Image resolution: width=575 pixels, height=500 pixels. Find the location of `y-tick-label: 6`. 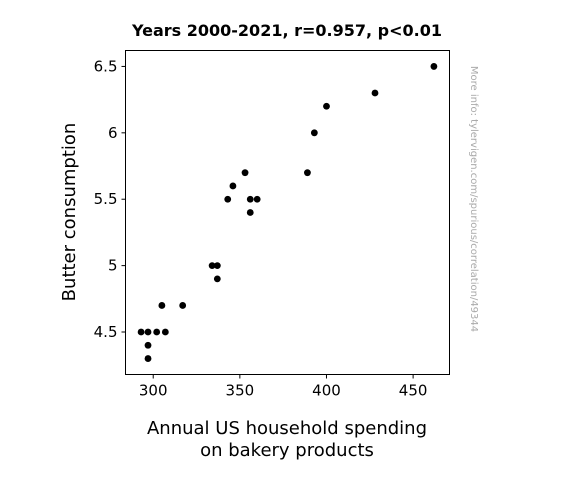

y-tick-label: 6 is located at coordinates (113, 133).